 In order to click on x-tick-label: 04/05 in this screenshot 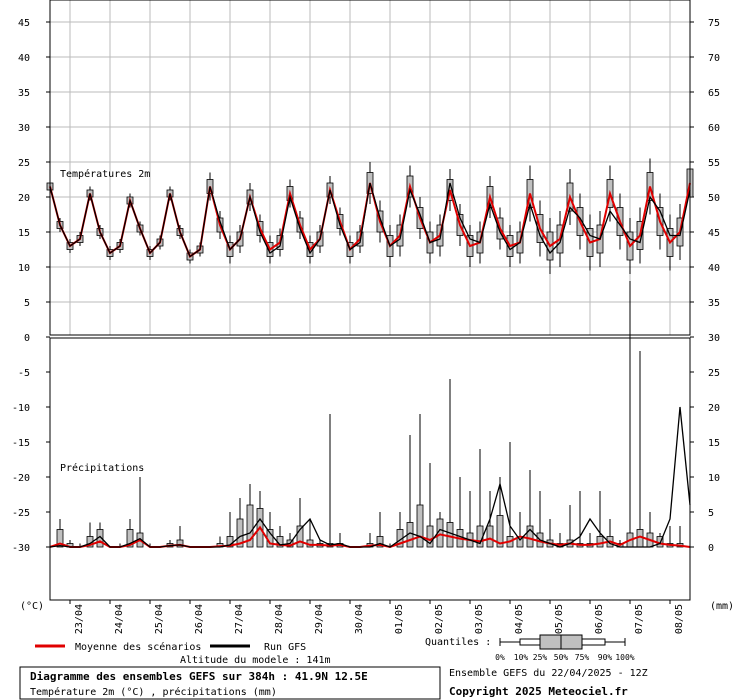, I will do `click(519, 619)`.